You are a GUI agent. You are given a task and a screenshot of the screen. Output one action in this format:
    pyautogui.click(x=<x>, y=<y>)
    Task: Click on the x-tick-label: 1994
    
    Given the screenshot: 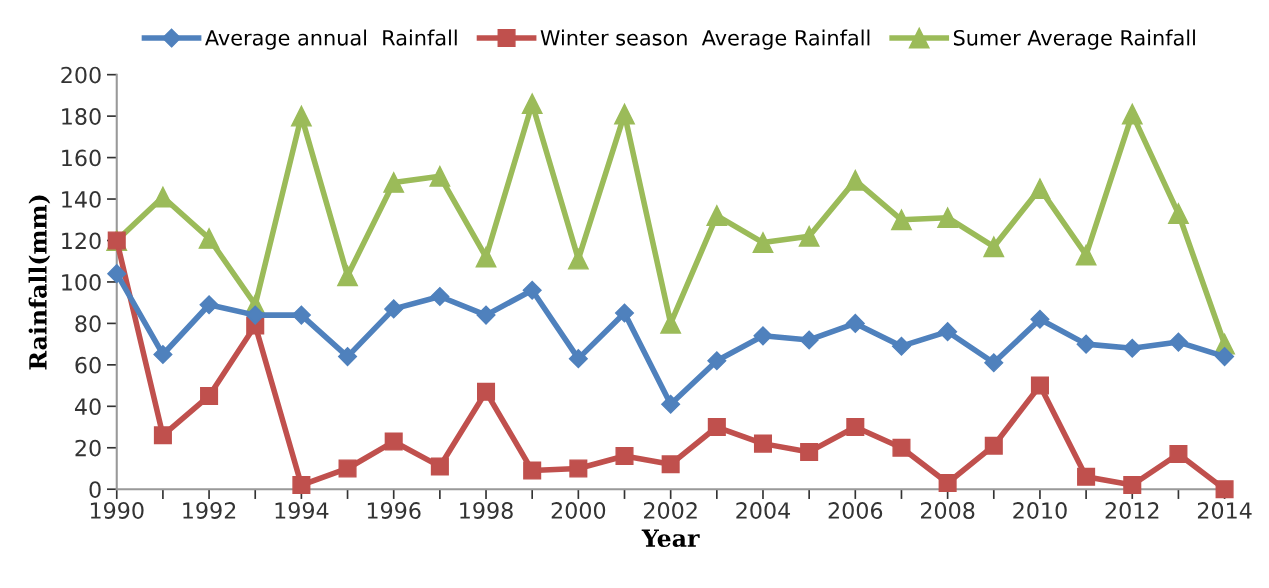 What is the action you would take?
    pyautogui.click(x=302, y=510)
    